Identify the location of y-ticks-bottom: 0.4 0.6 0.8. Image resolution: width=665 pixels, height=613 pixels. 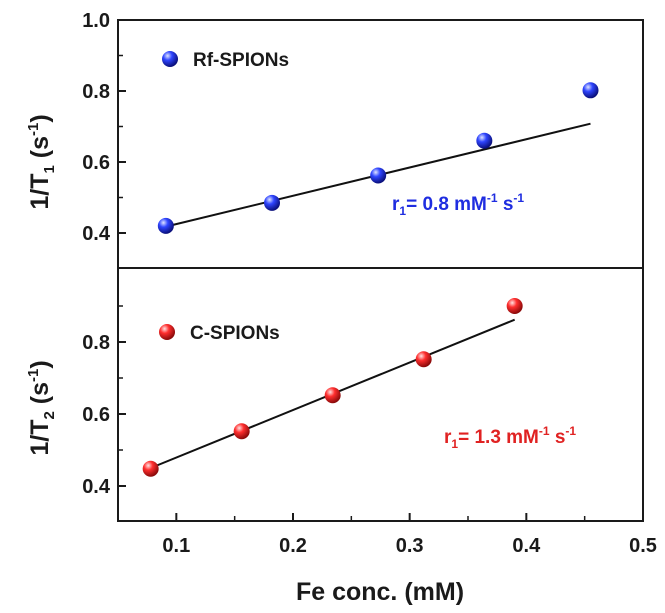
(104, 401).